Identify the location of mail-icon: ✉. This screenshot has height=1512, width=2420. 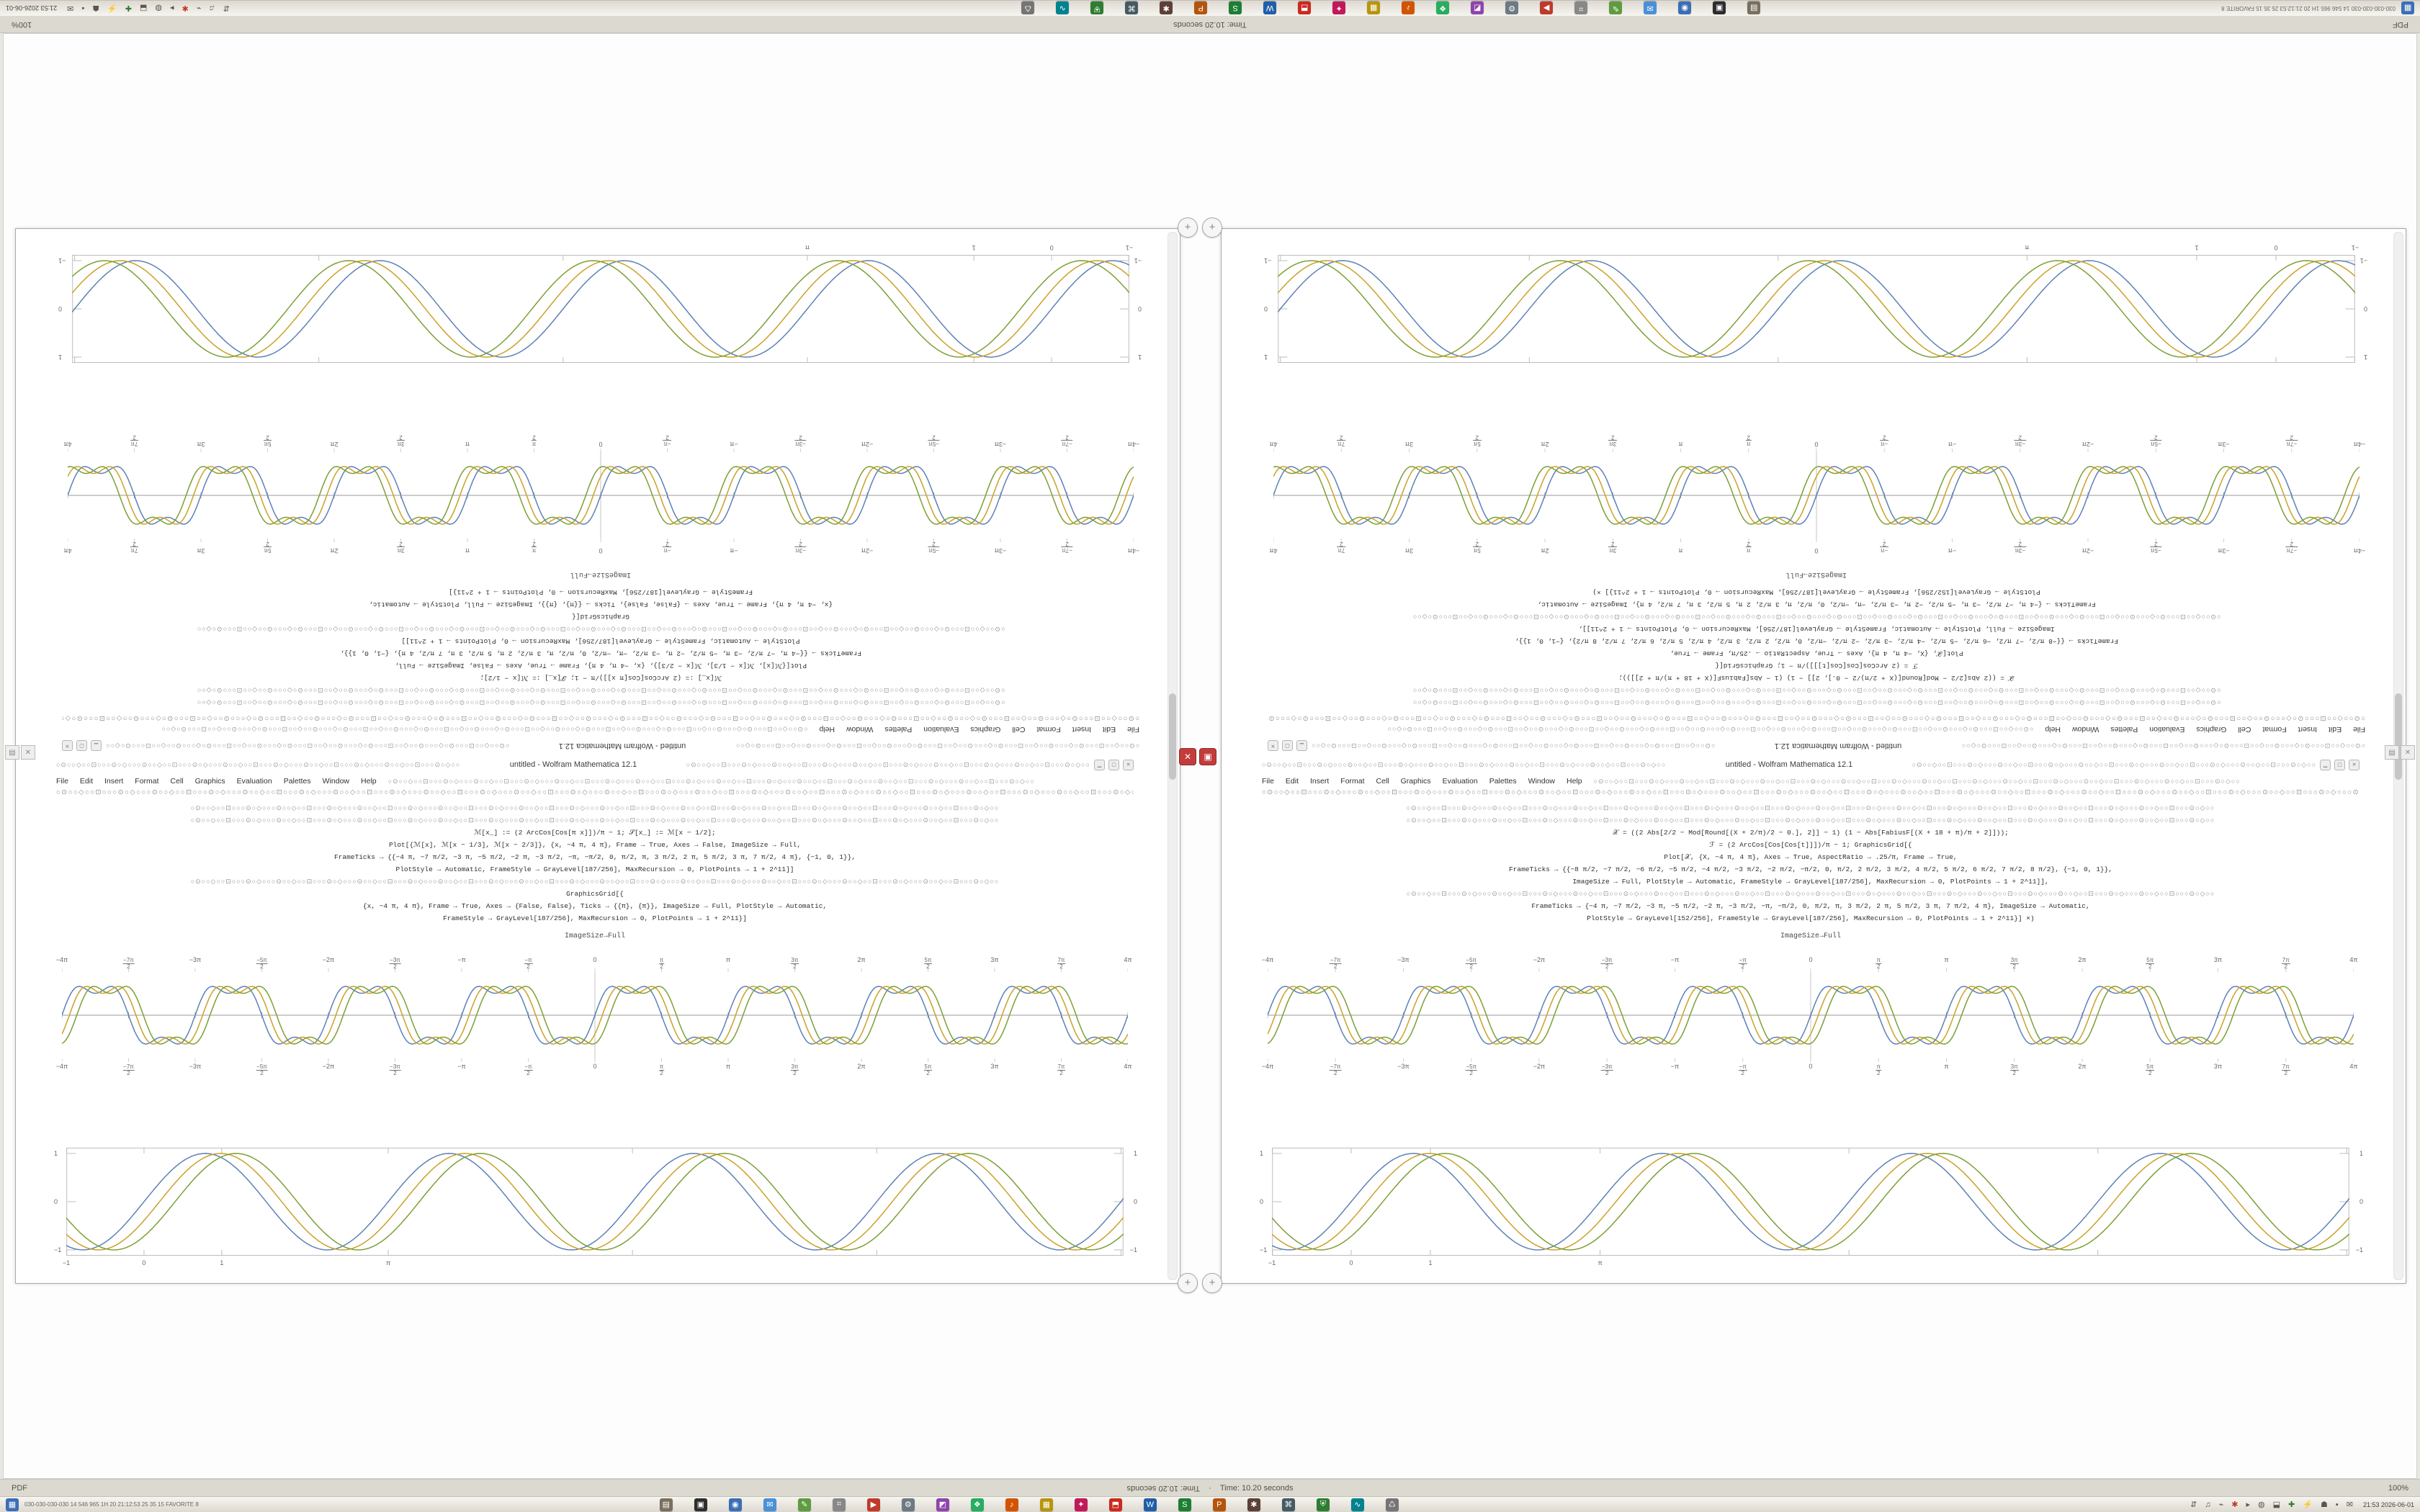
(1650, 8).